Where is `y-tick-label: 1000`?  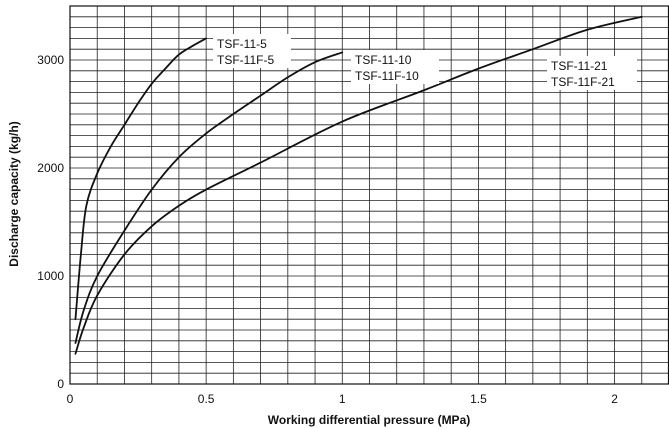 y-tick-label: 1000 is located at coordinates (50, 276).